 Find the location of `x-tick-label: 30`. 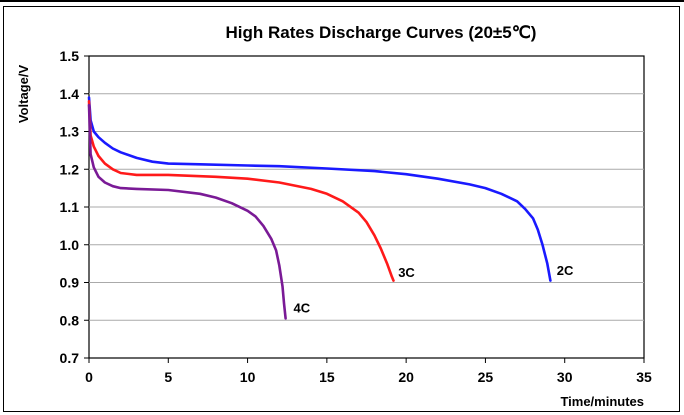

x-tick-label: 30 is located at coordinates (565, 377).